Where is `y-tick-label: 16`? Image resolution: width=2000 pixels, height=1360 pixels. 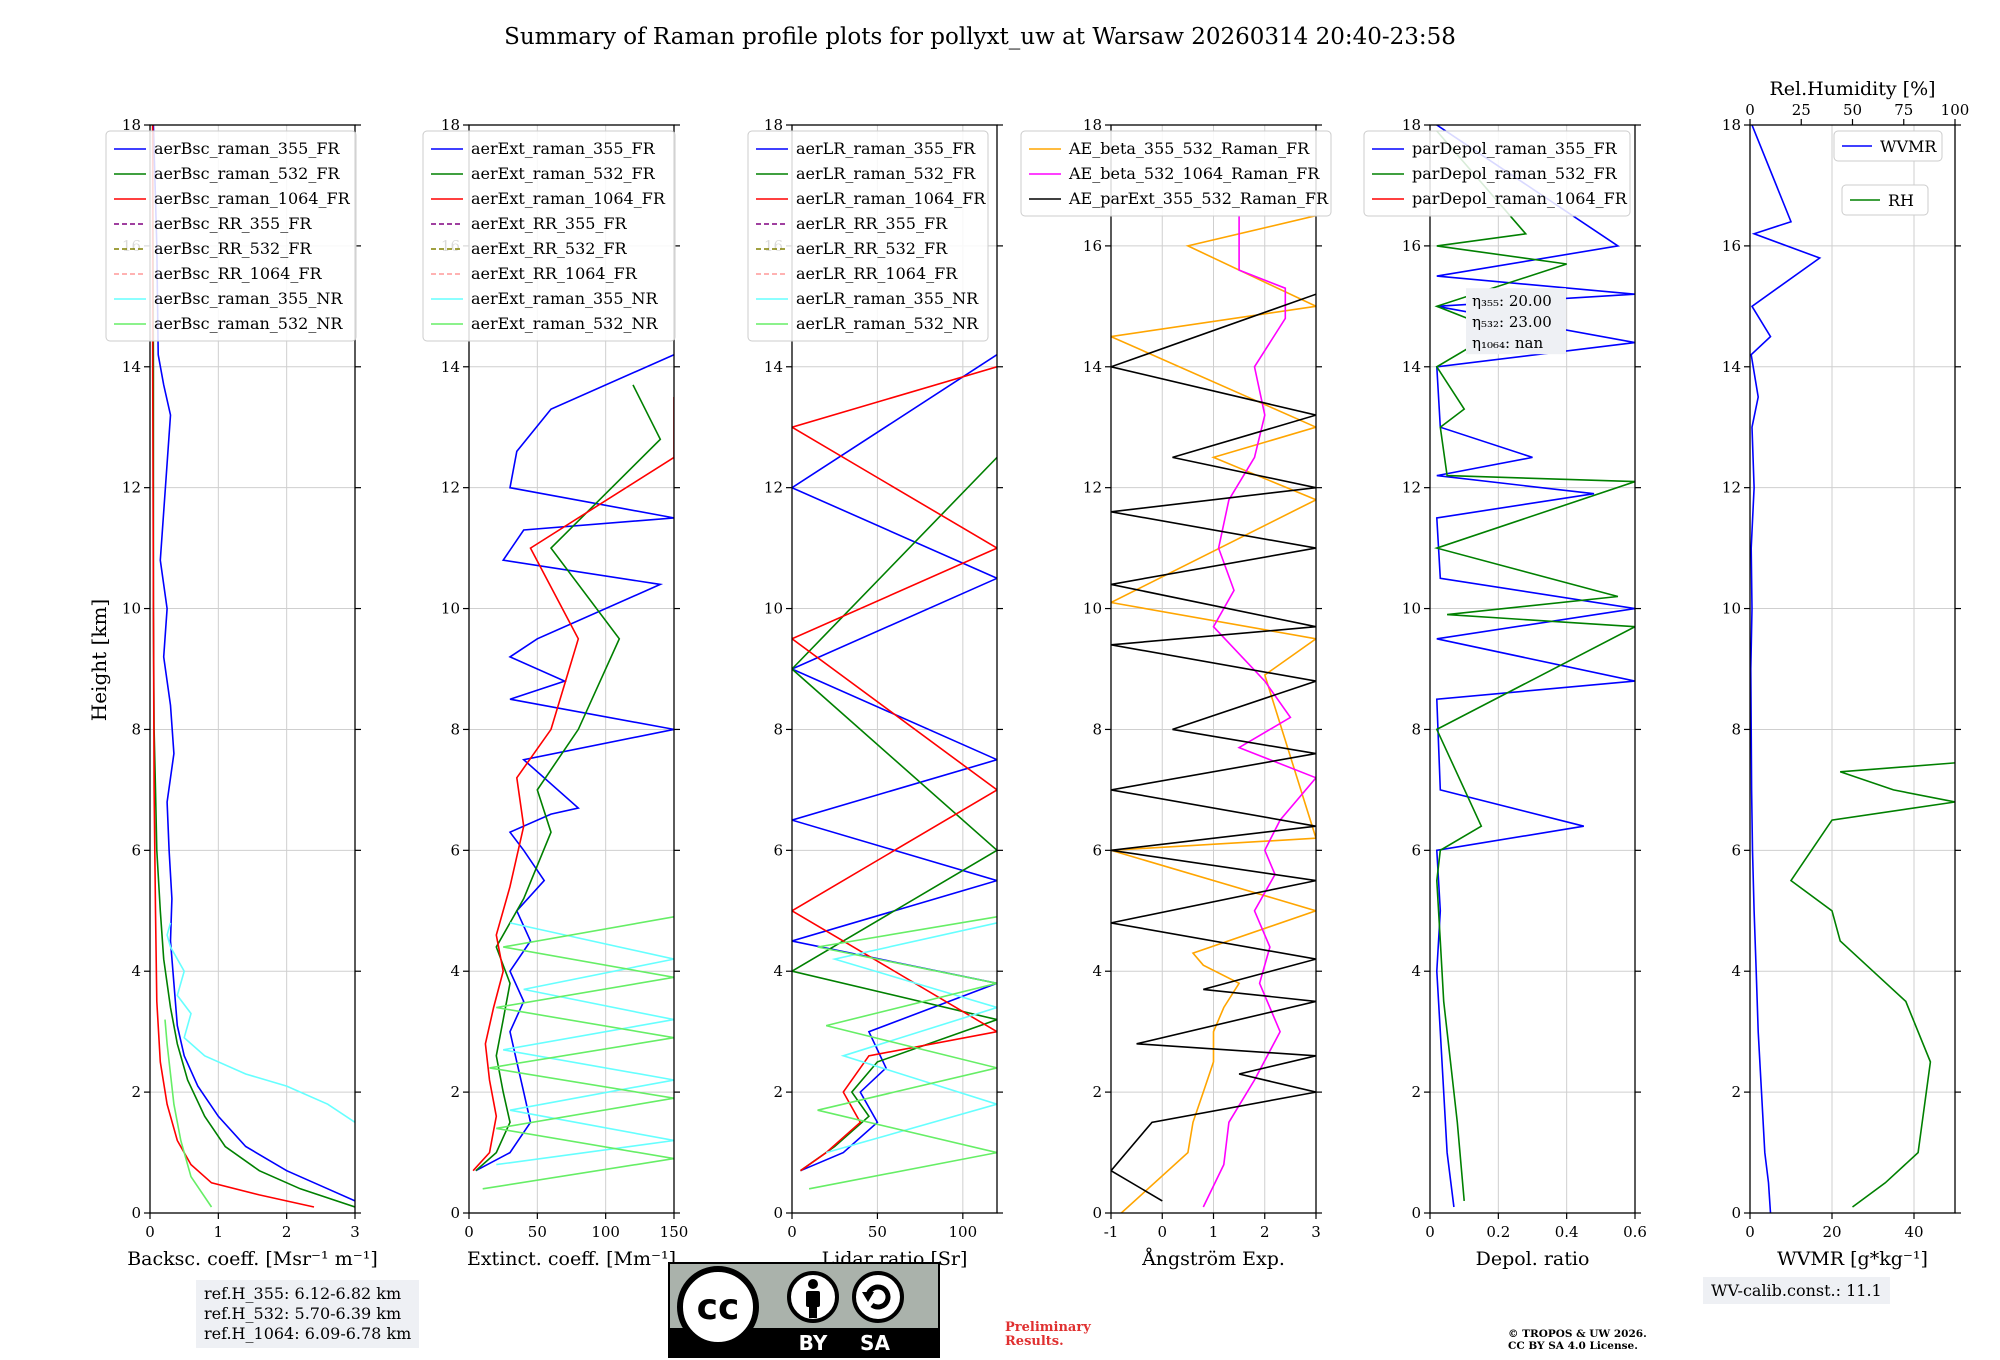
y-tick-label: 16 is located at coordinates (1092, 246).